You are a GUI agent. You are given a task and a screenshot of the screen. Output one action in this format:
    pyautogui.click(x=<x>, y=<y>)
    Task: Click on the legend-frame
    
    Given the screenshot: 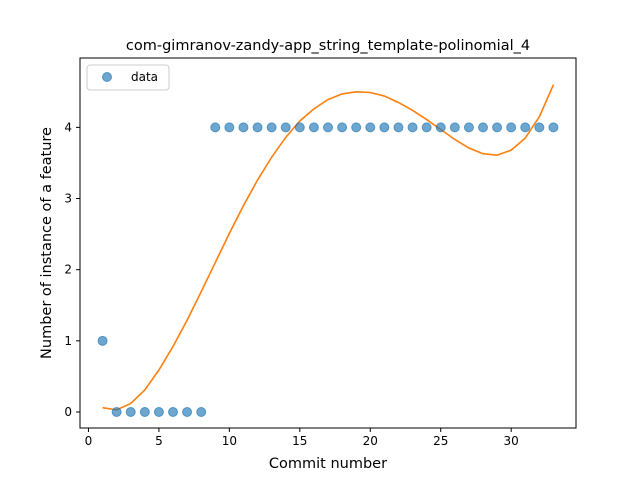 What is the action you would take?
    pyautogui.click(x=128, y=77)
    